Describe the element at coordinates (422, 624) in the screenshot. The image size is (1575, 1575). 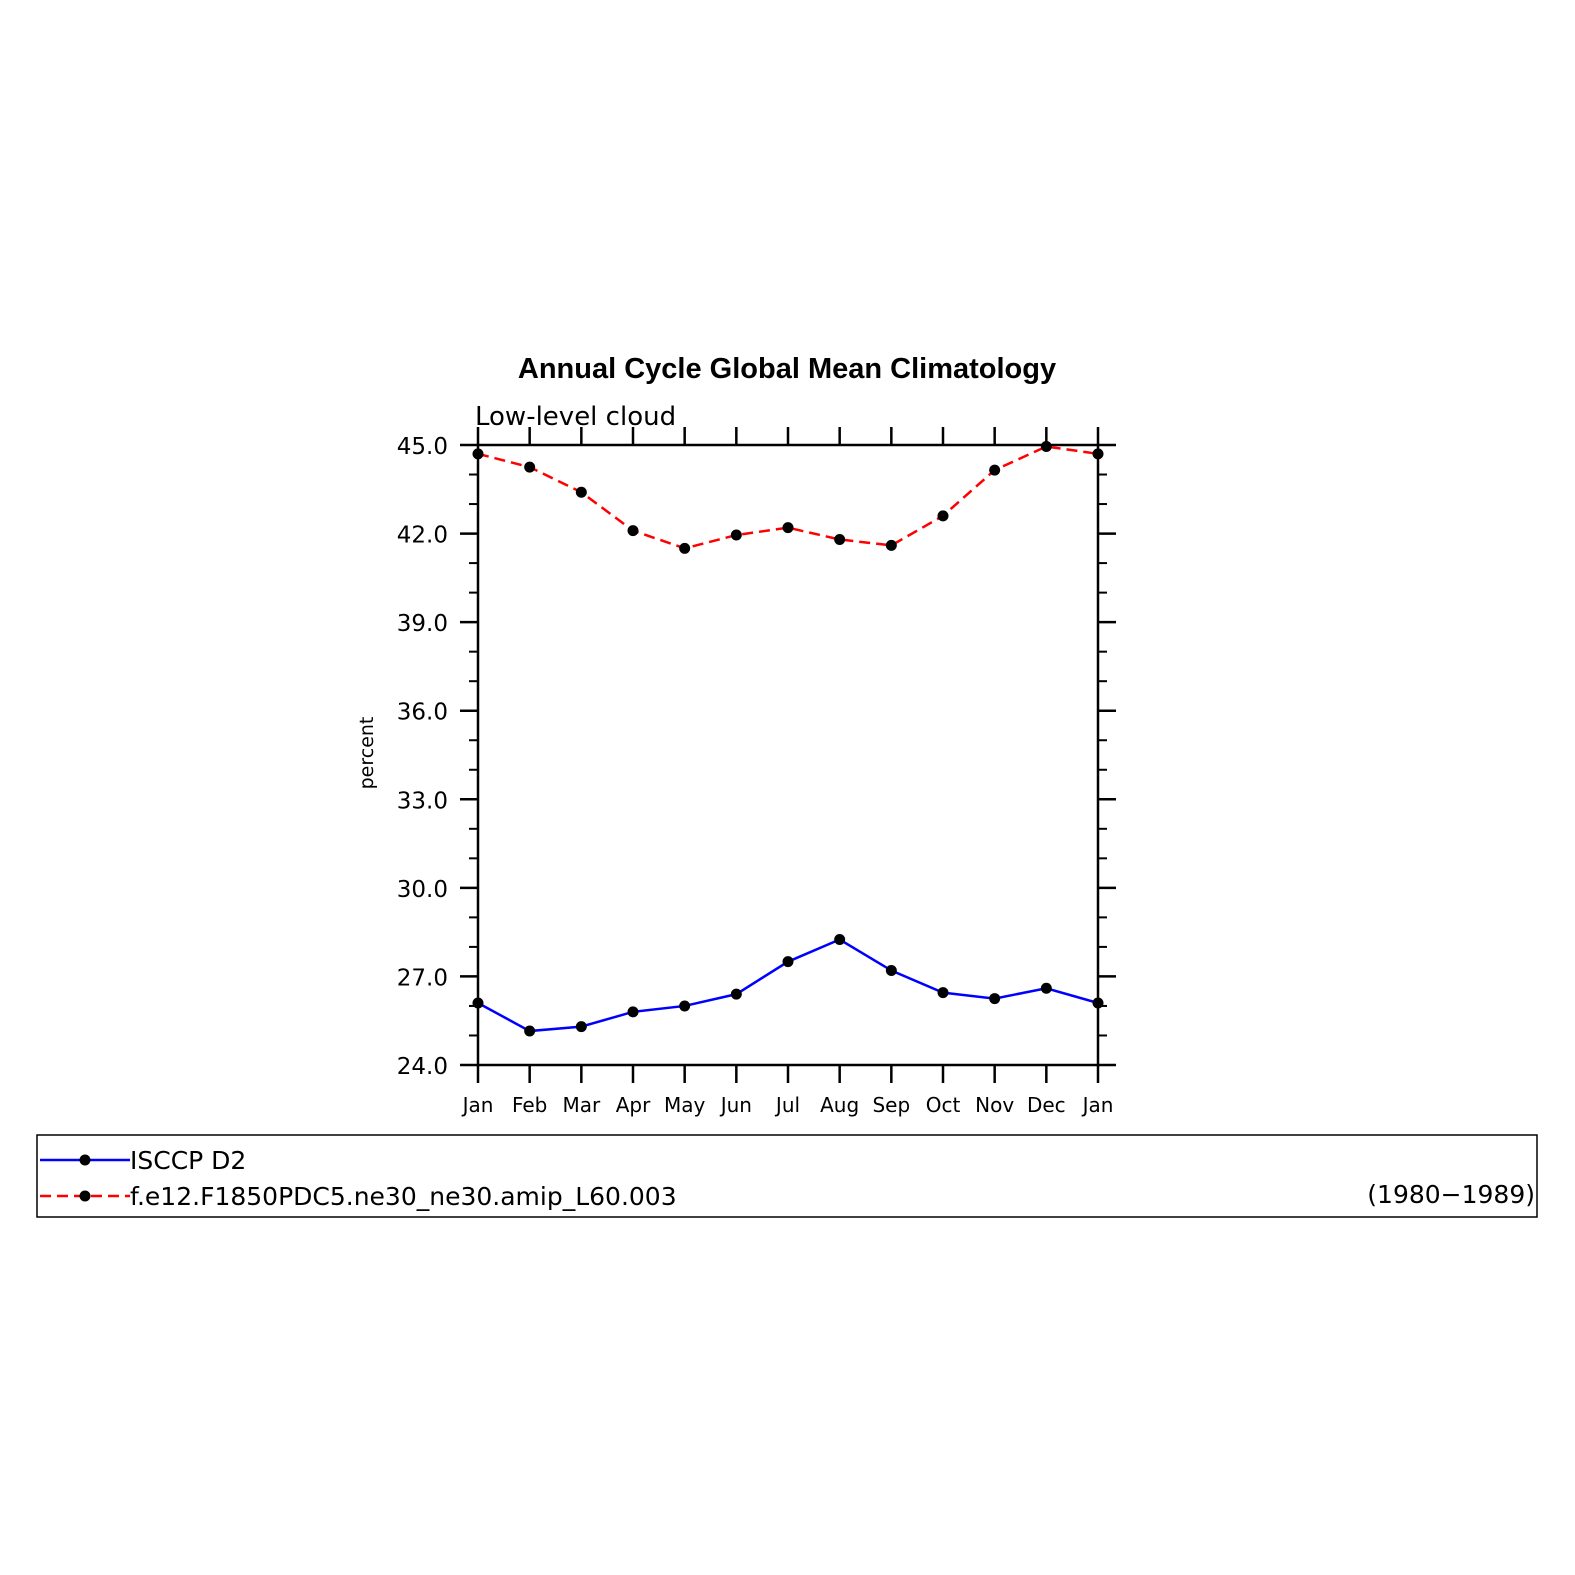
I see `y-tick-label: 39.0` at that location.